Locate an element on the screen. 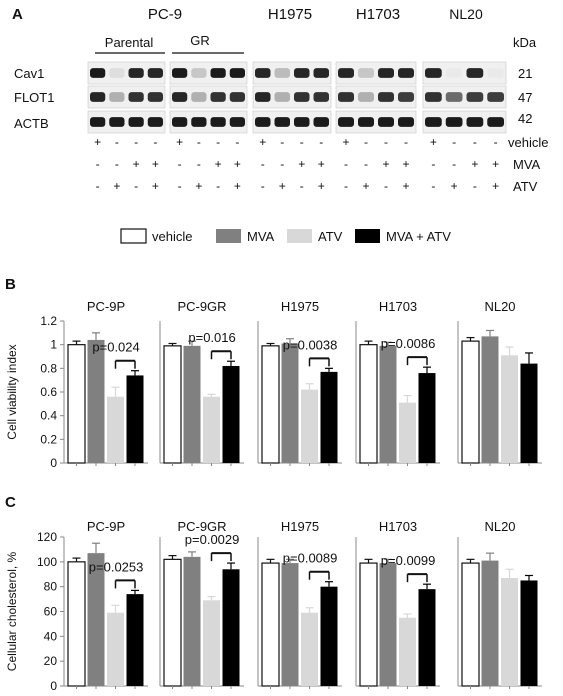  kda-value-cav1: 21 is located at coordinates (525, 73).